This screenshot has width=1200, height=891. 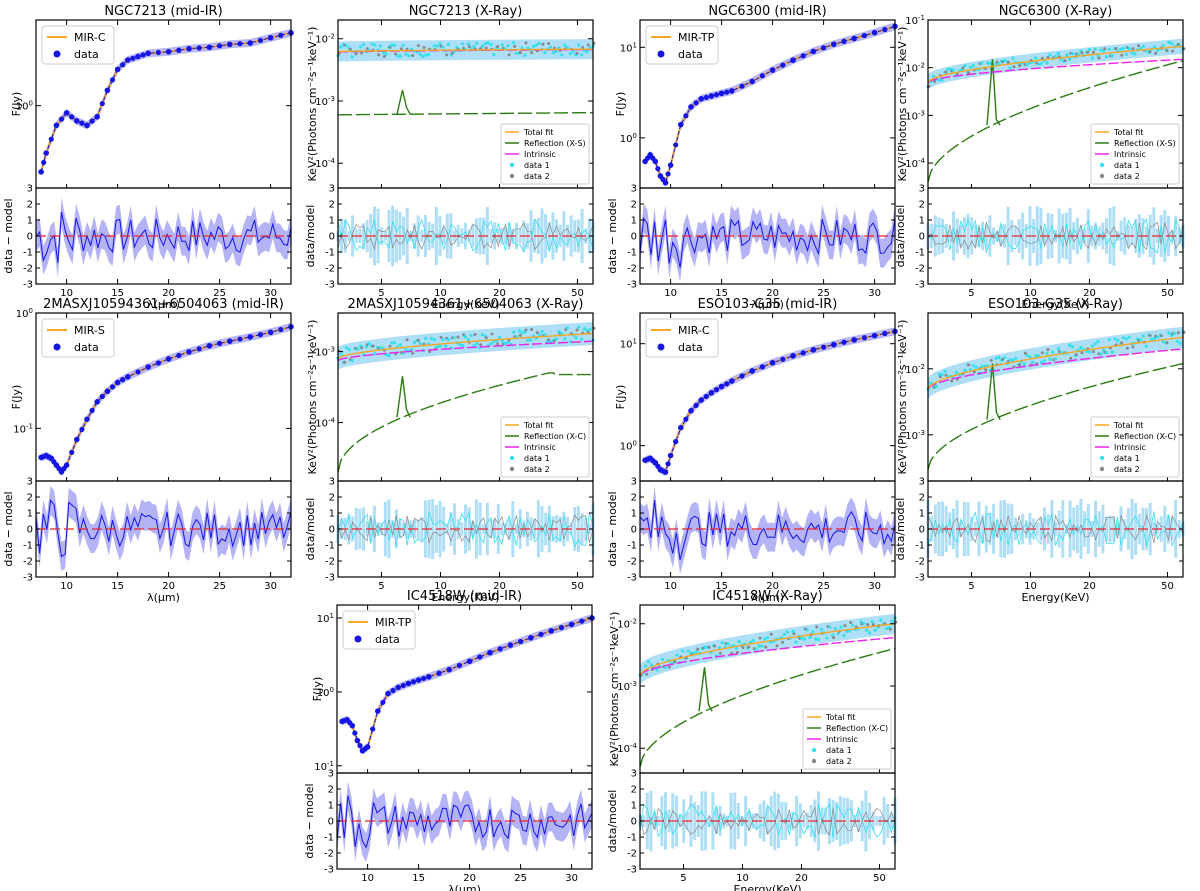 What do you see at coordinates (332, 189) in the screenshot?
I see `res-y-tick-label: 3` at bounding box center [332, 189].